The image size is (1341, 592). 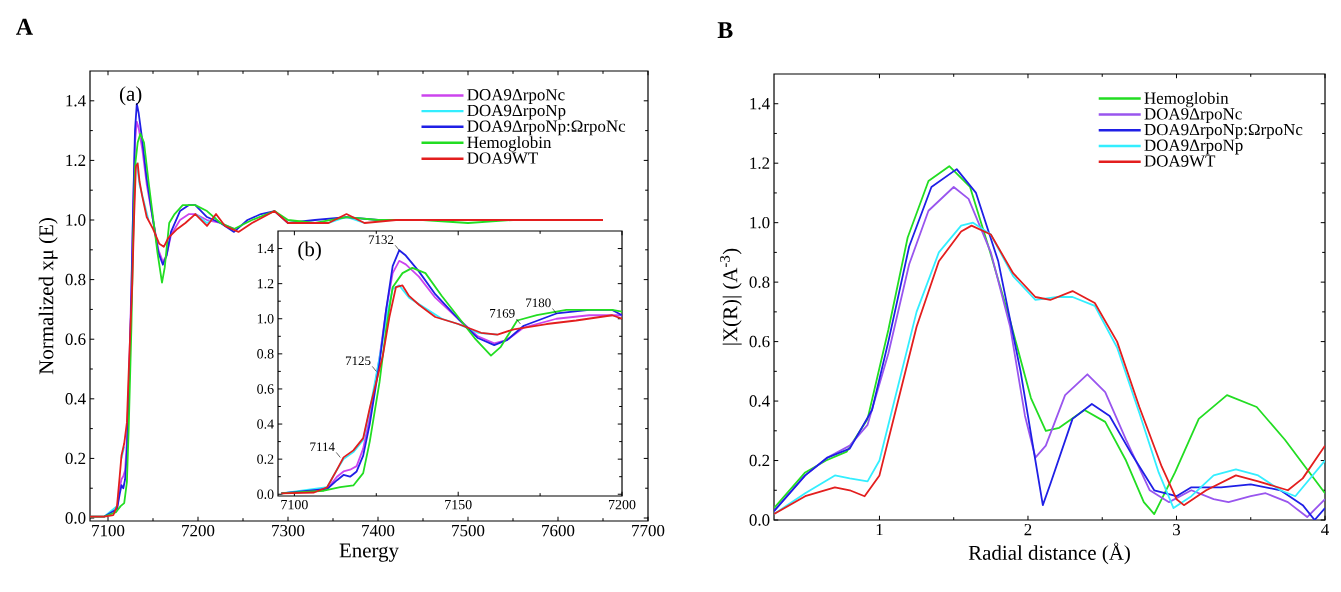 I want to click on x-tick-label: 7700, so click(x=648, y=530).